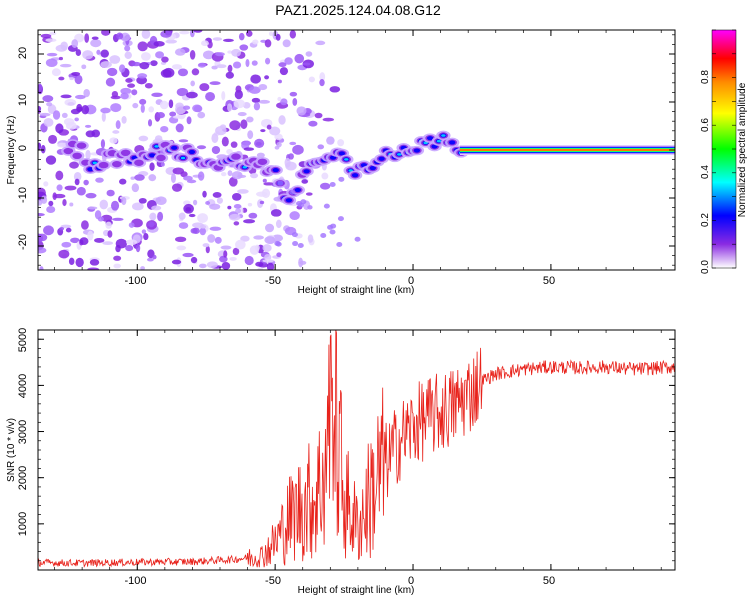 The width and height of the screenshot is (750, 600). I want to click on y-tick-label: 1000, so click(23, 524).